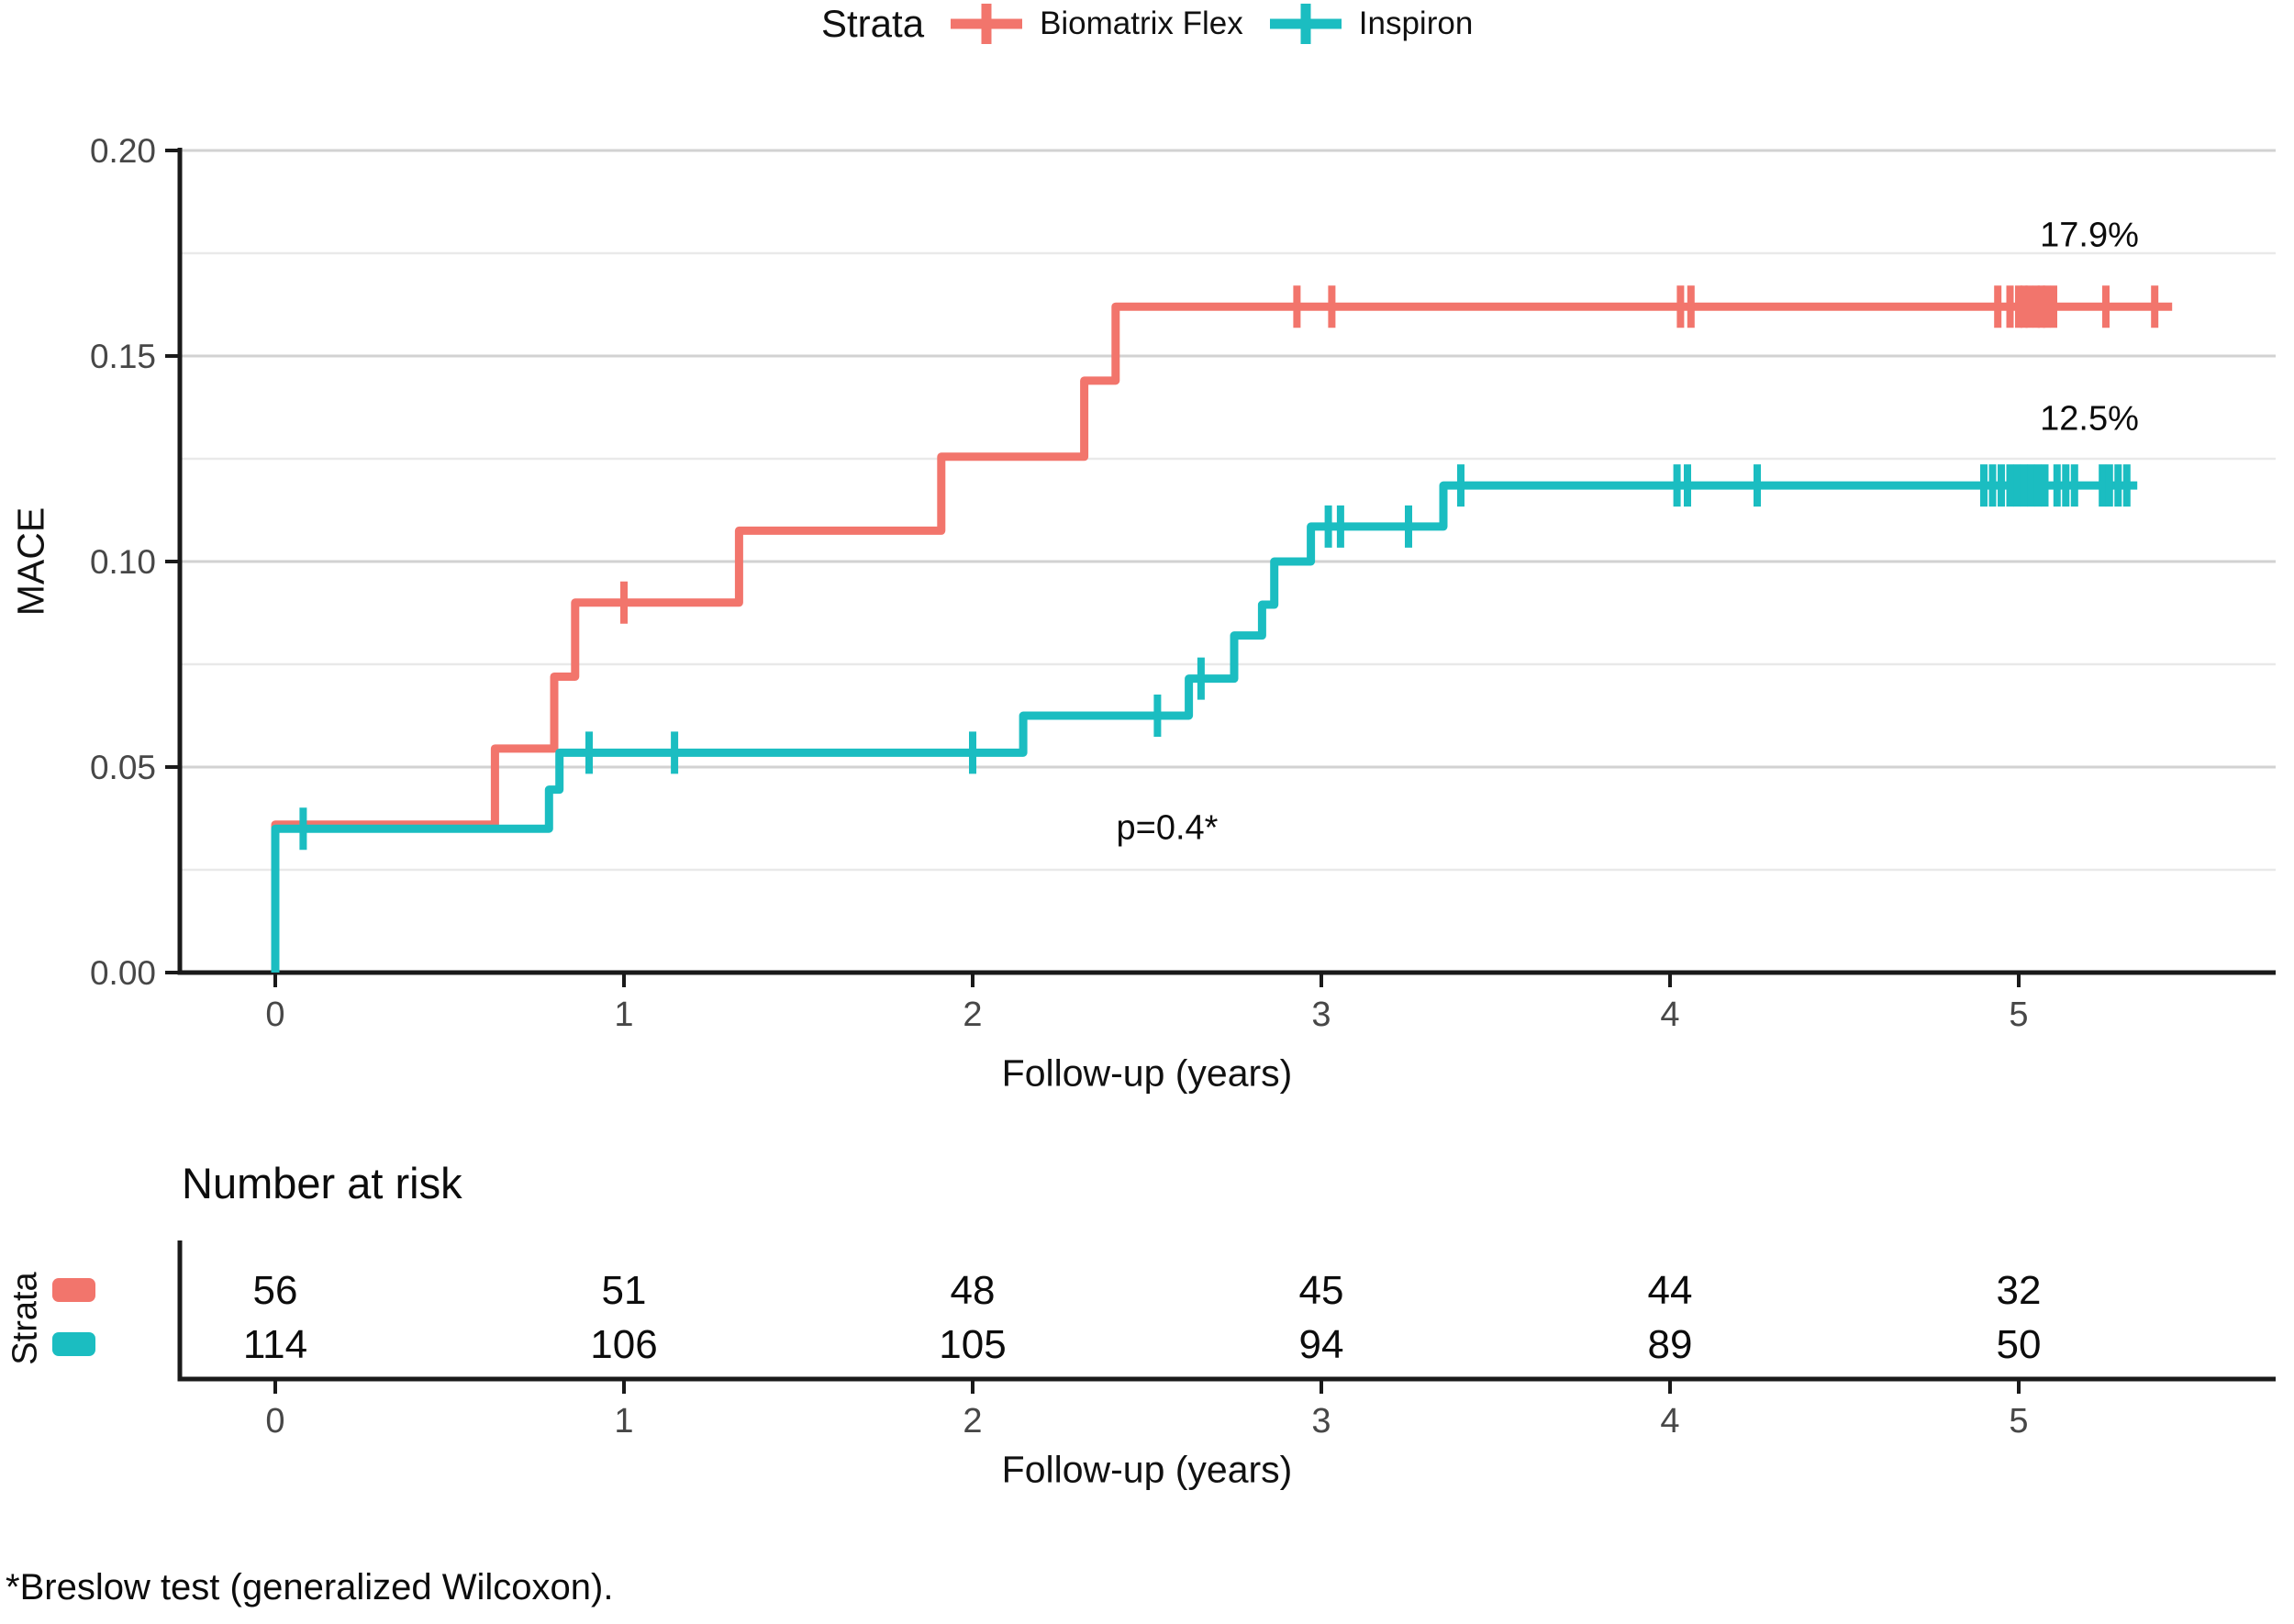 This screenshot has height=1624, width=2294. What do you see at coordinates (623, 1344) in the screenshot?
I see `risk-count: 106` at bounding box center [623, 1344].